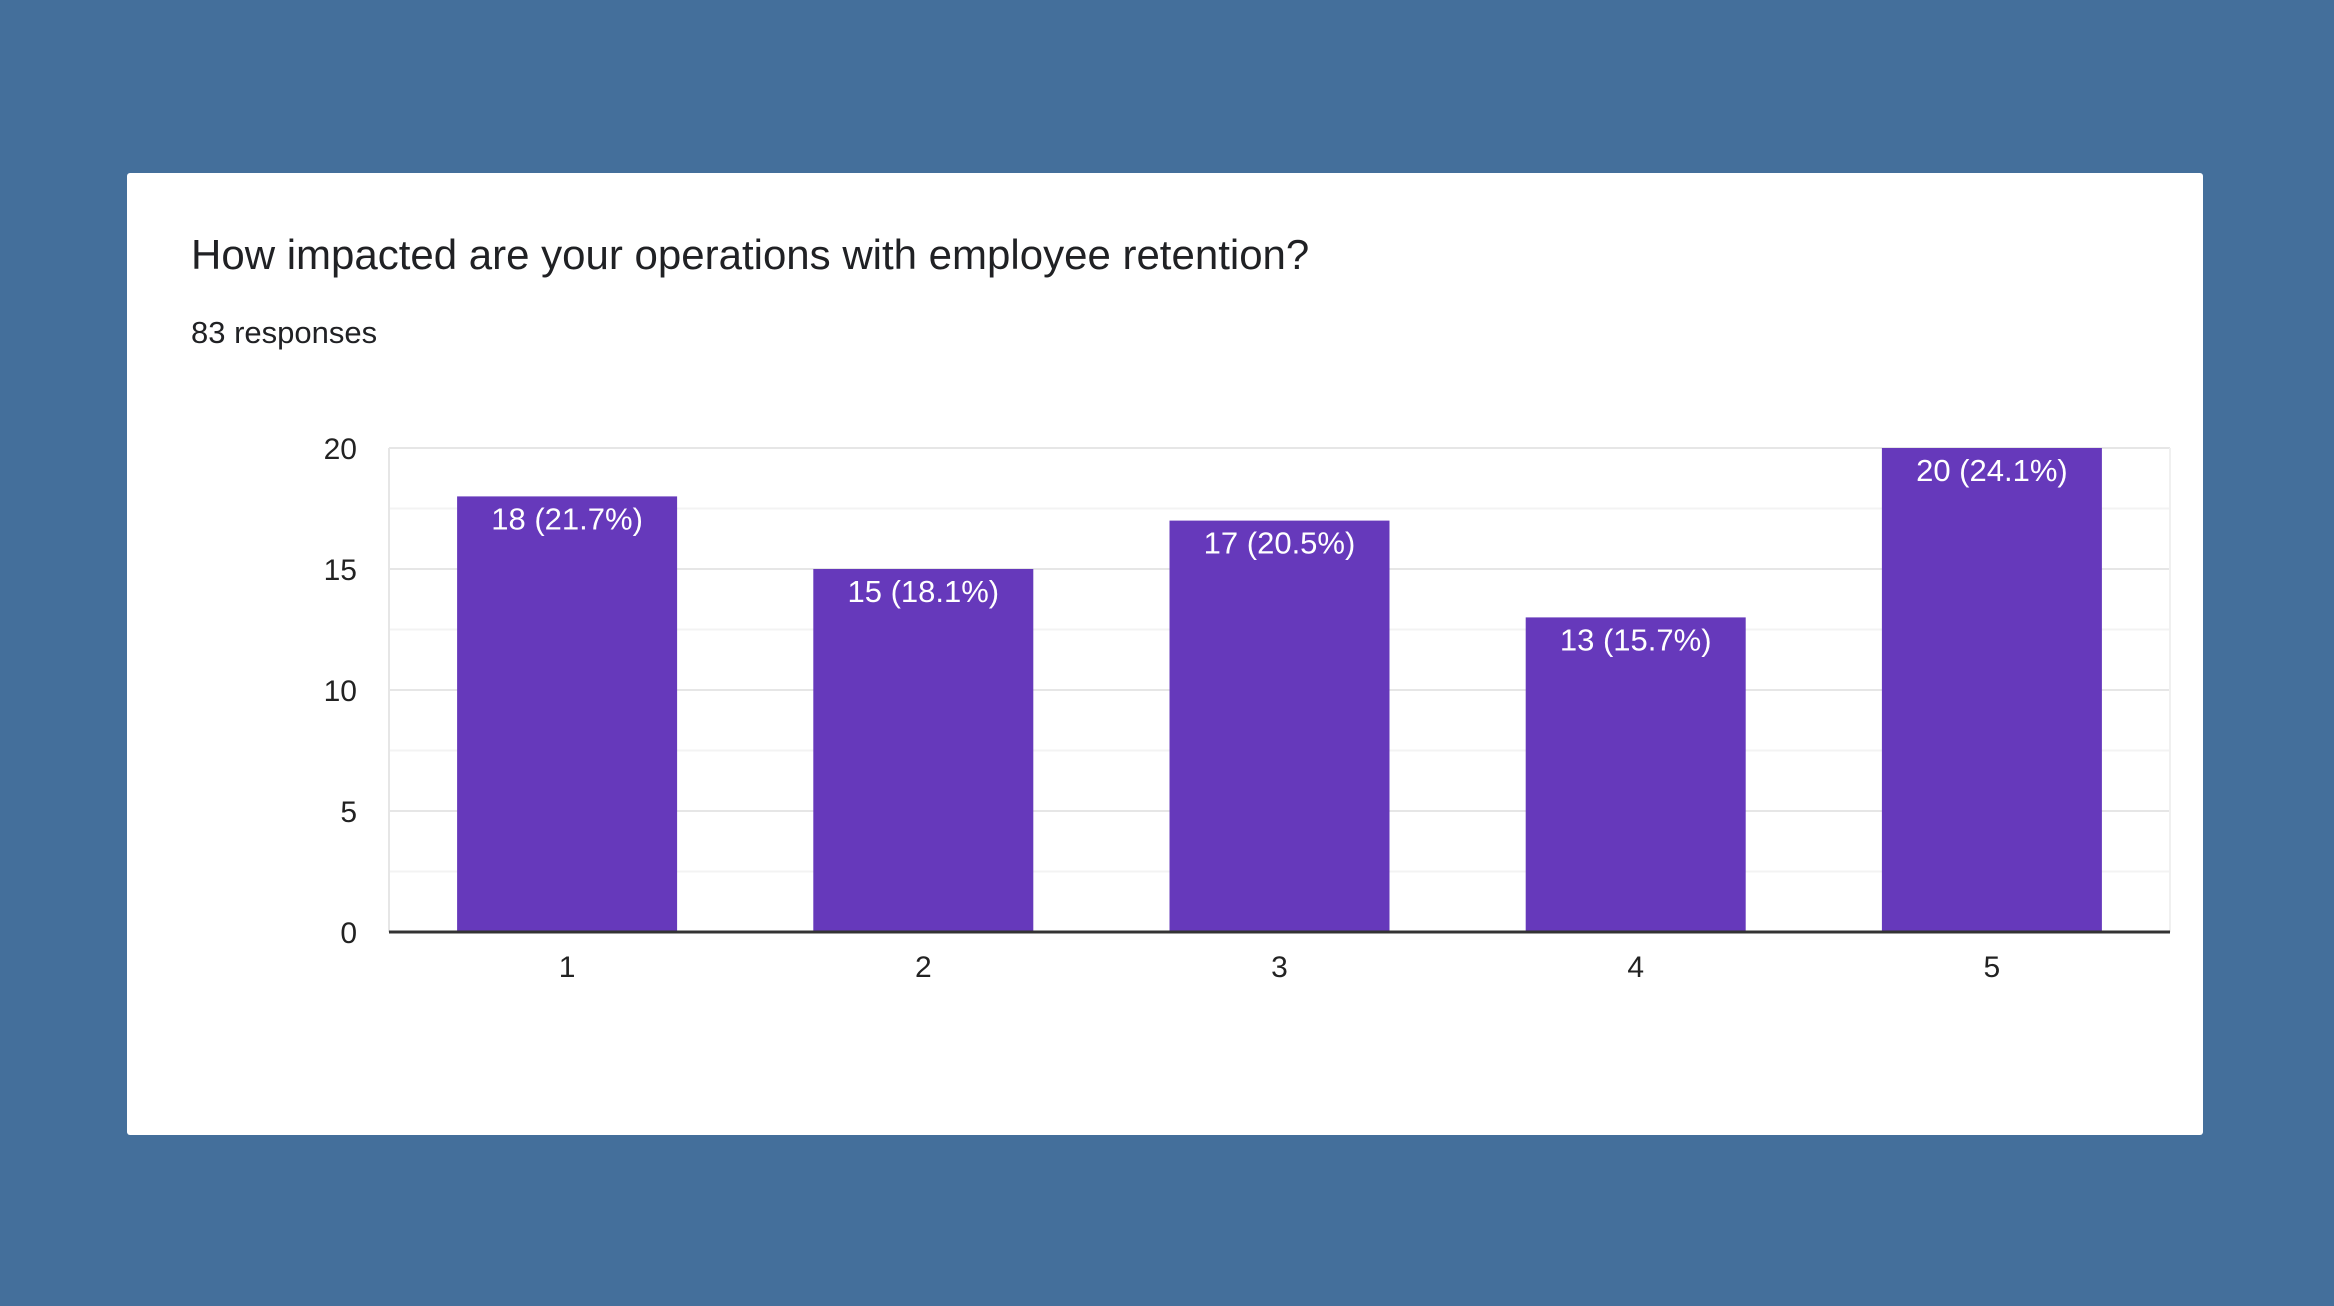 The image size is (2334, 1306). Describe the element at coordinates (348, 933) in the screenshot. I see `y-tick-label: 0` at that location.